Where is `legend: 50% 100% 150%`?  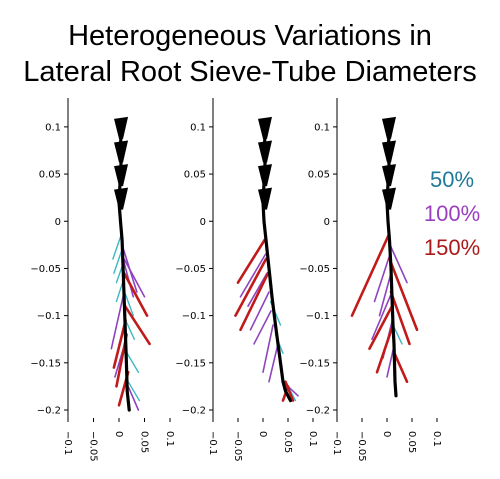
legend: 50% 100% 150% is located at coordinates (452, 213).